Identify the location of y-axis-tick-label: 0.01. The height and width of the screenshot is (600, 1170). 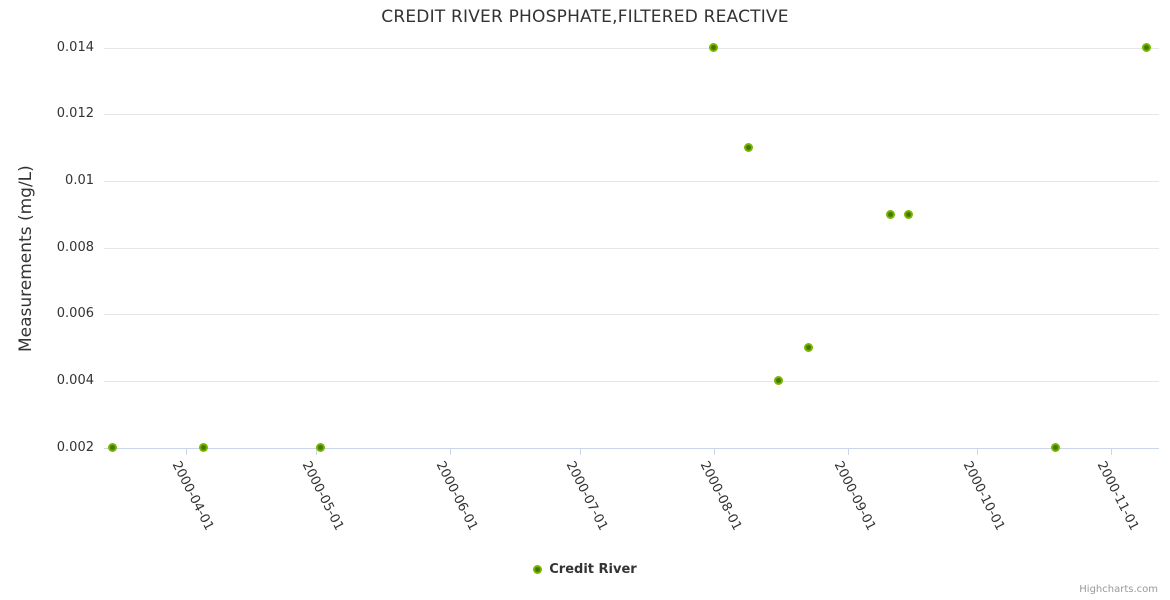
(79, 180).